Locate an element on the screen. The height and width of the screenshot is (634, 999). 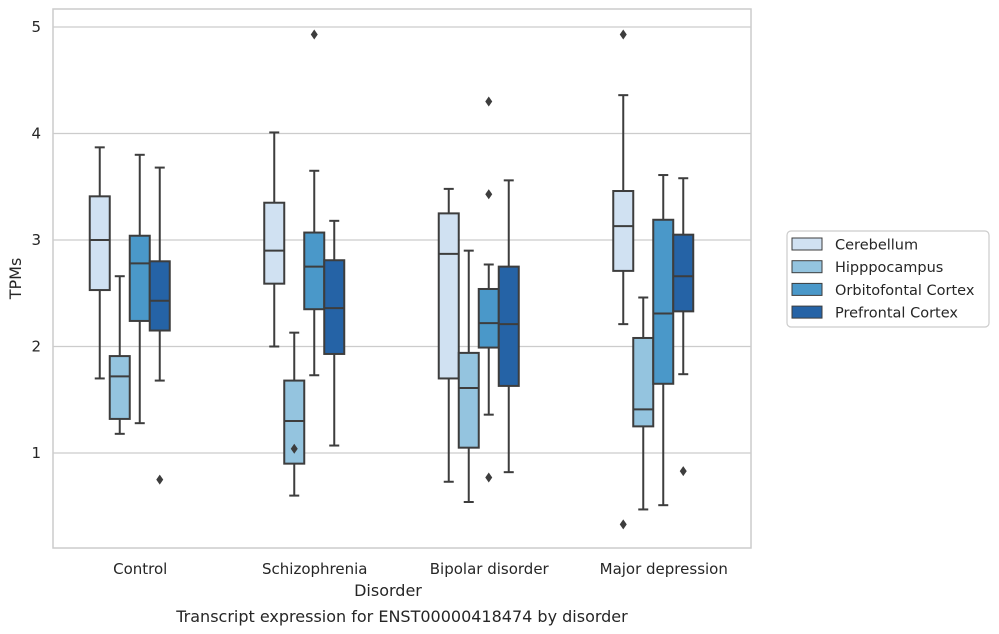
y-tick-label: 1 is located at coordinates (36, 453).